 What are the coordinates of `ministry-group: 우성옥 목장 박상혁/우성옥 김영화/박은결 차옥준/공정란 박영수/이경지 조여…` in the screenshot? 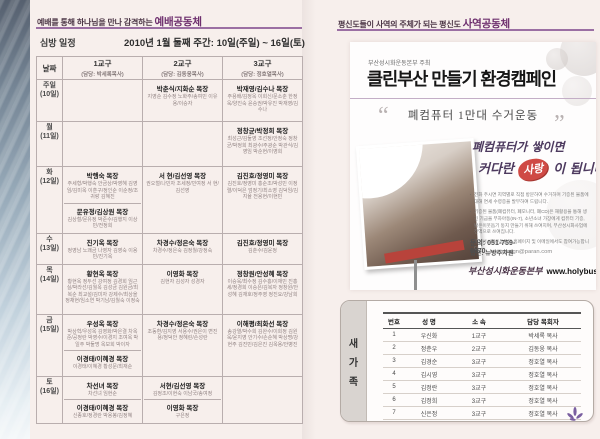 It's located at (102, 333).